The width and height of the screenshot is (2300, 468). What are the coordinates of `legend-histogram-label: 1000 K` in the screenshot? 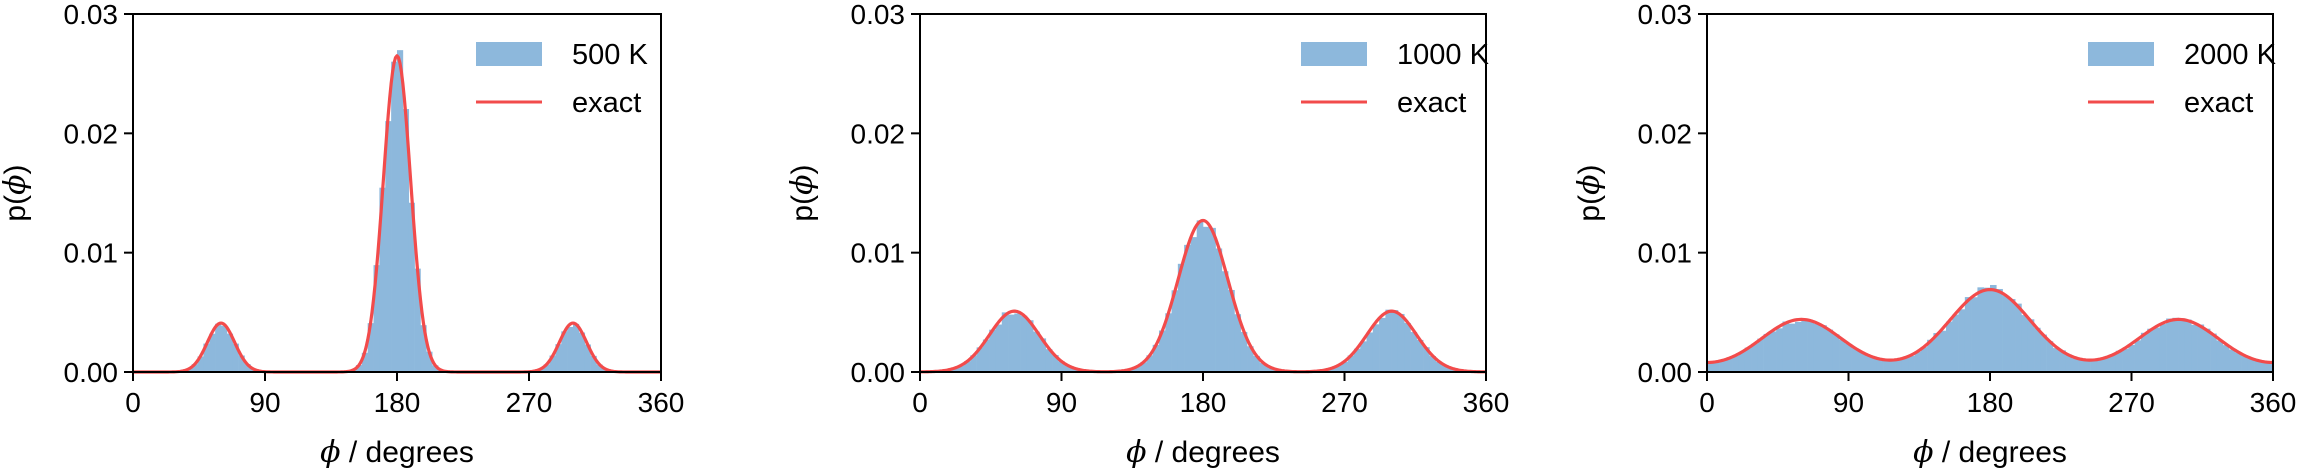 It's located at (1443, 55).